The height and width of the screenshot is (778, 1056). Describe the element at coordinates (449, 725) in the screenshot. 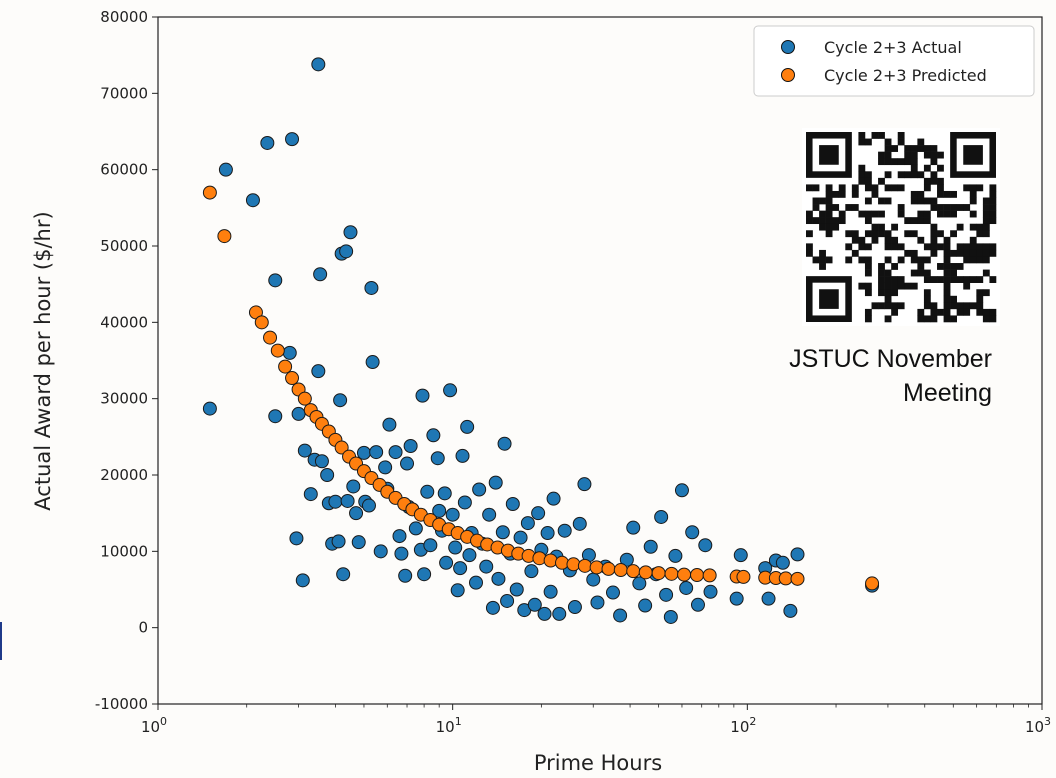

I see `x-tick-label: 101` at that location.